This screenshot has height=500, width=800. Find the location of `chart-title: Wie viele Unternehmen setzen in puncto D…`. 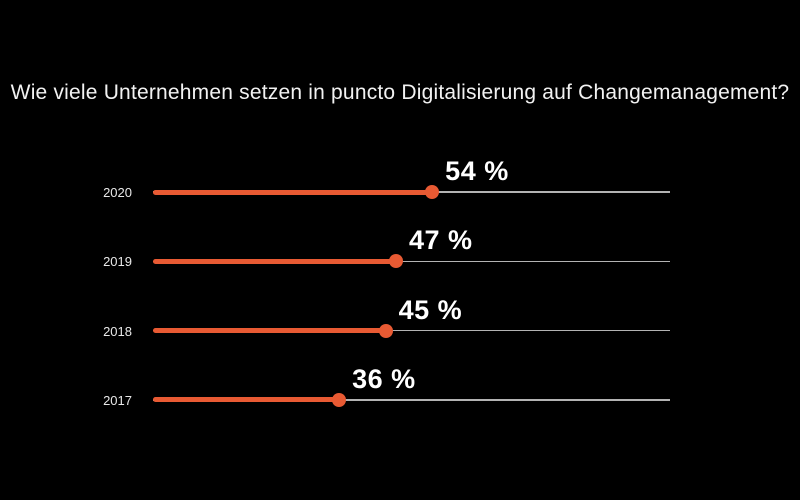

chart-title: Wie viele Unternehmen setzen in puncto D… is located at coordinates (400, 92).